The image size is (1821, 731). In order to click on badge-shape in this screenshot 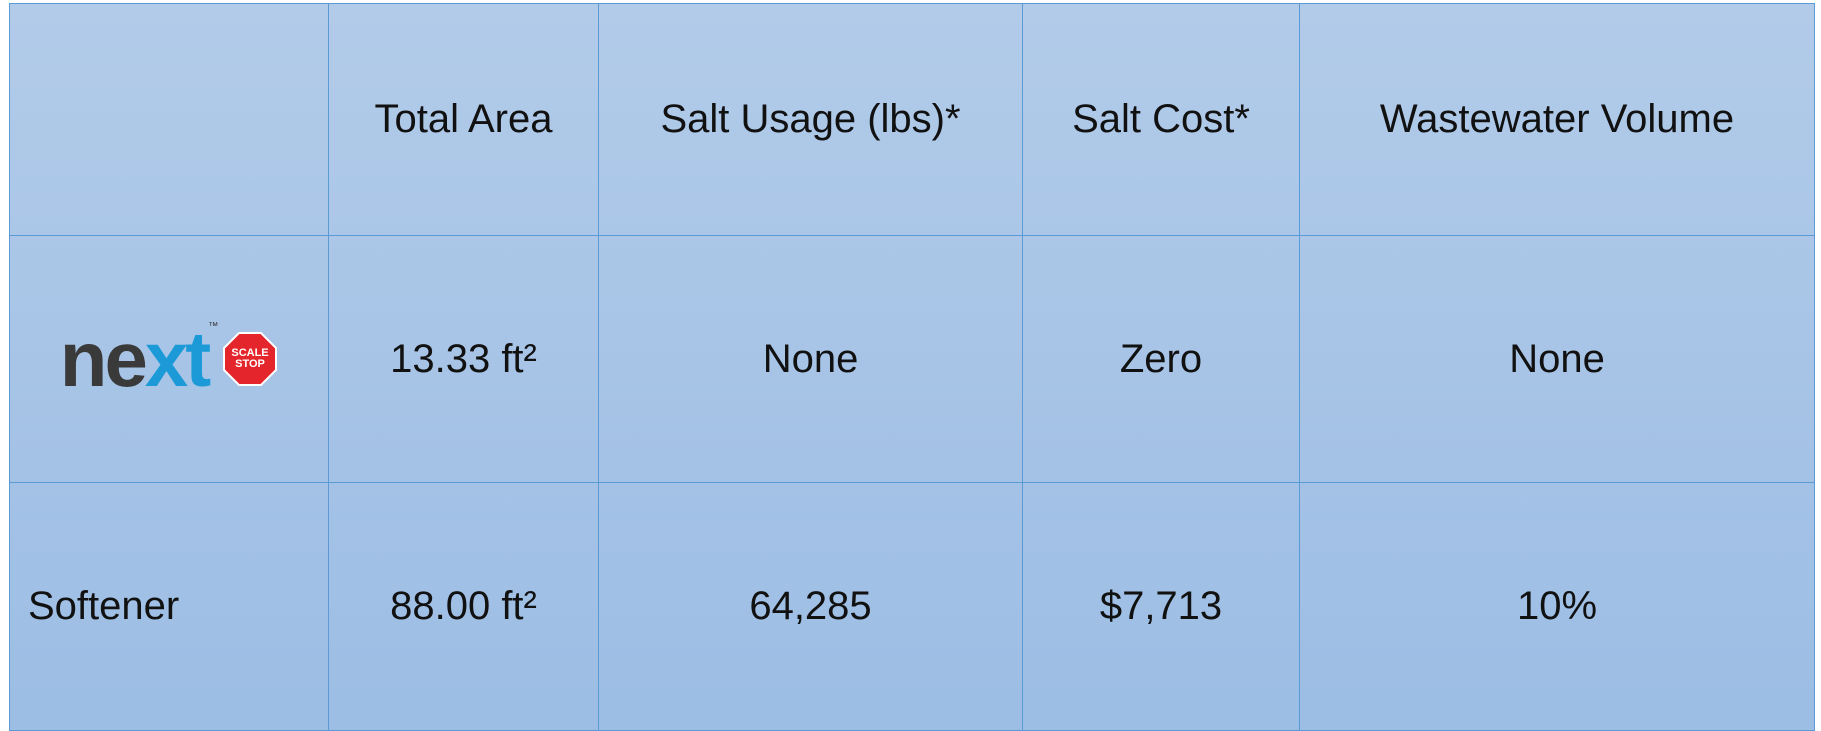, I will do `click(250, 359)`.